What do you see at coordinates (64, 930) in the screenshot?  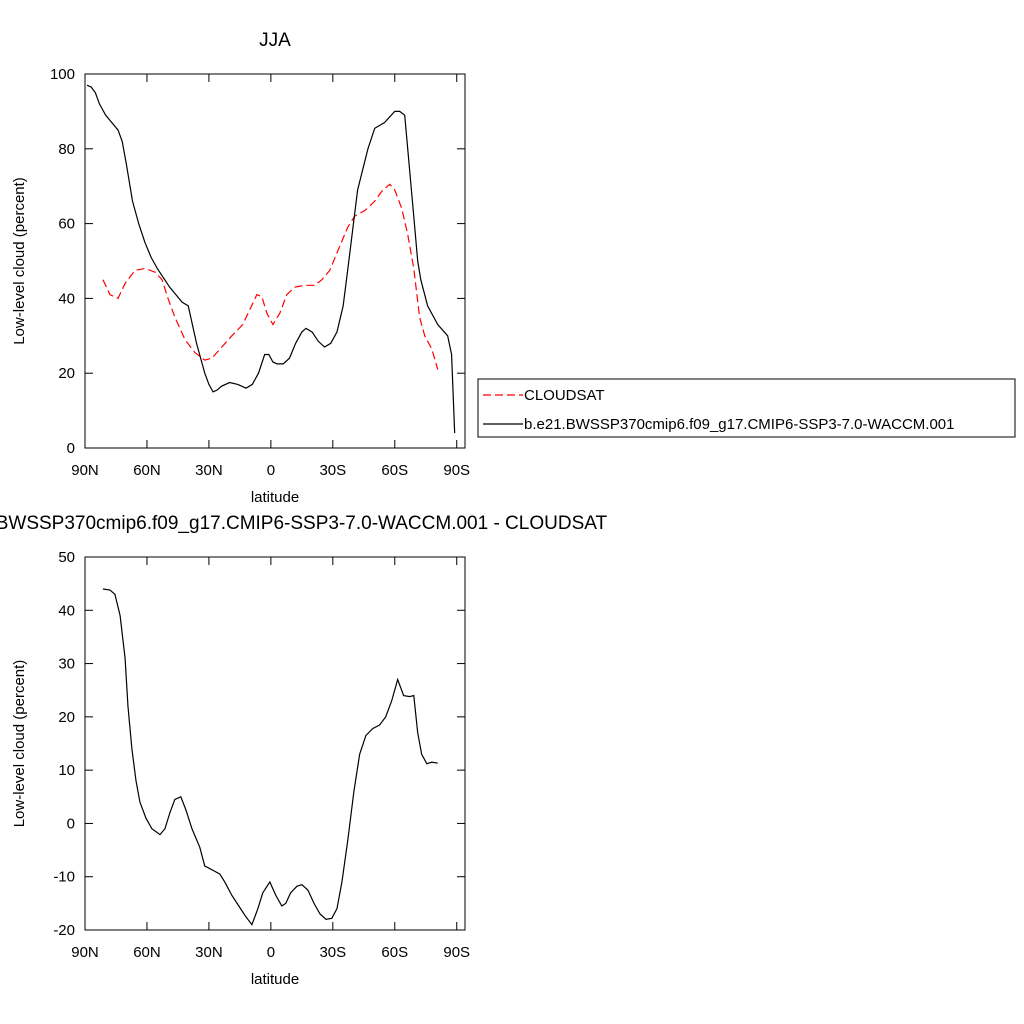 I see `y-tick-label: -20` at bounding box center [64, 930].